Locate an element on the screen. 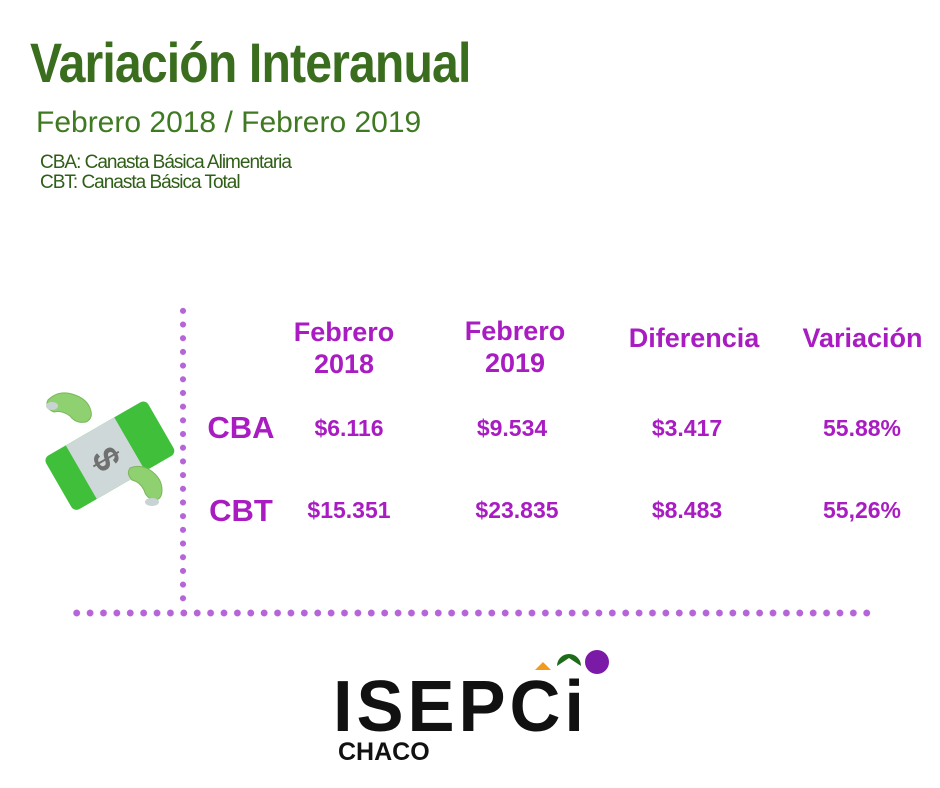  table-cell: $15.351 is located at coordinates (349, 510).